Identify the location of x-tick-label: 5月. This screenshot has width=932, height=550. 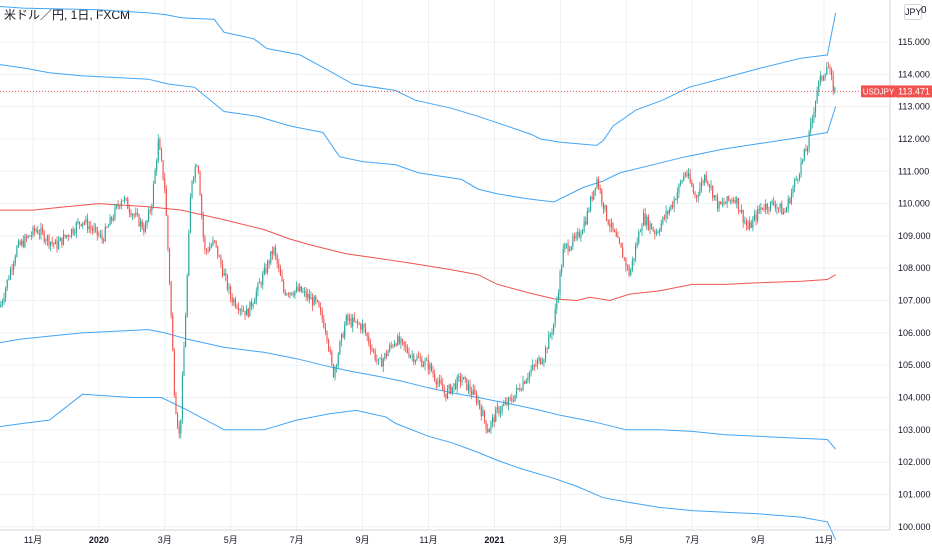
(231, 540).